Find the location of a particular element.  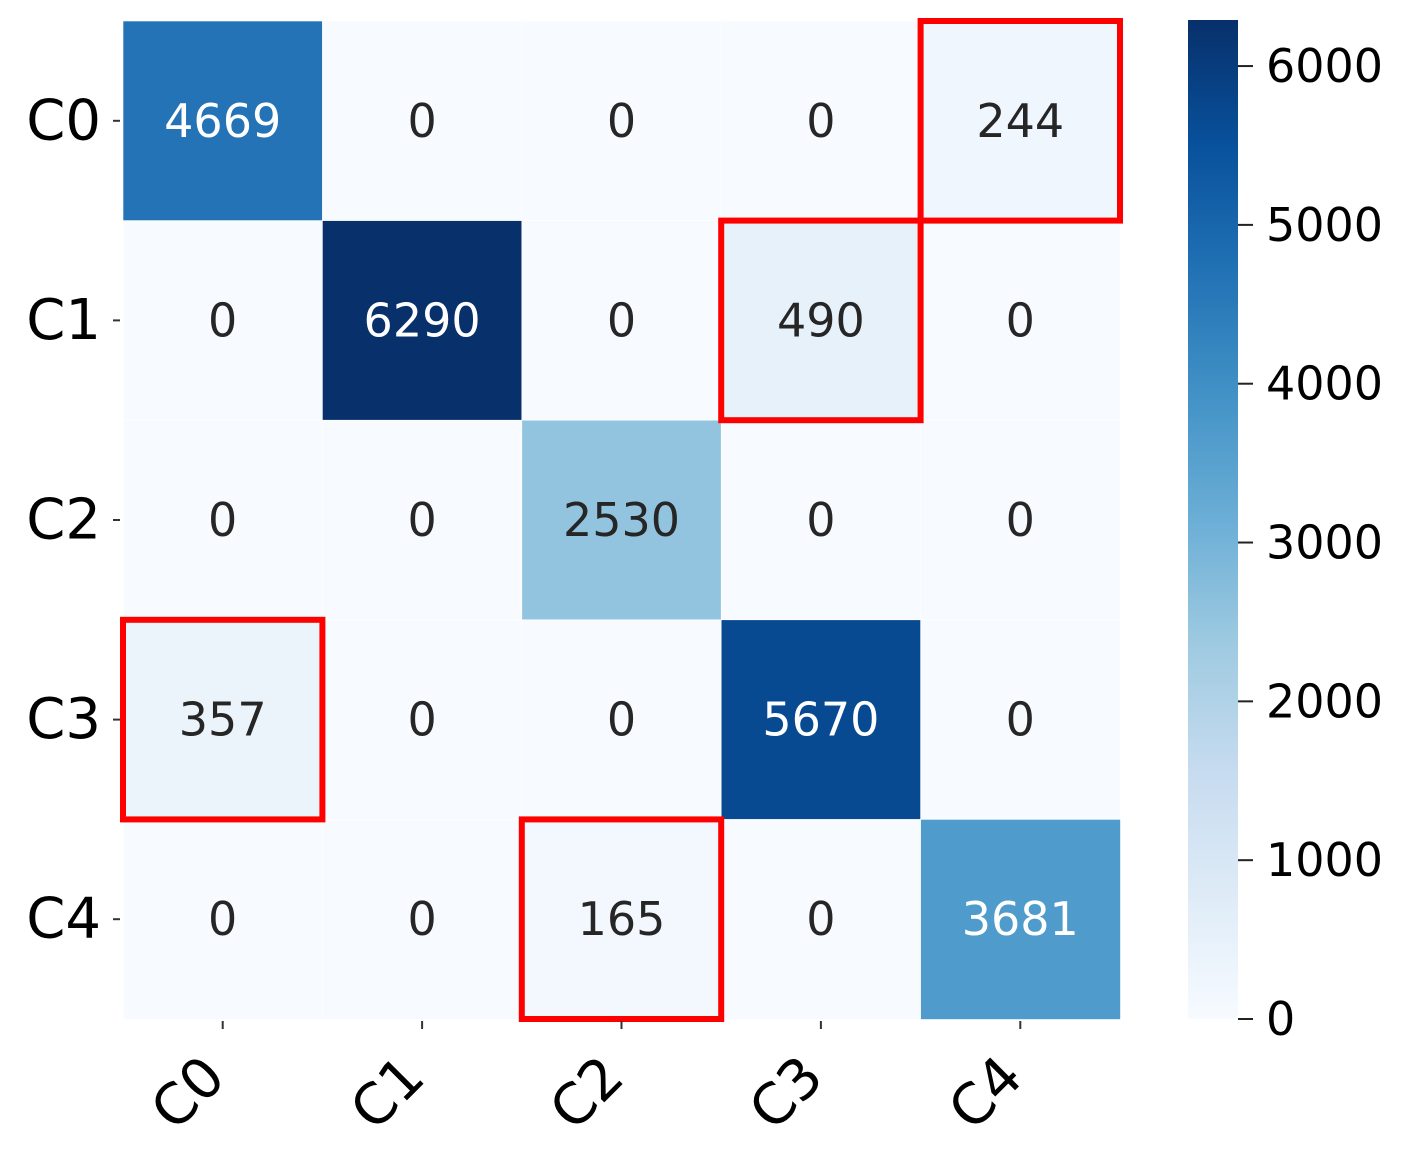

x-axis: C0 C1 C2 C3 C4 is located at coordinates (587, 1082).